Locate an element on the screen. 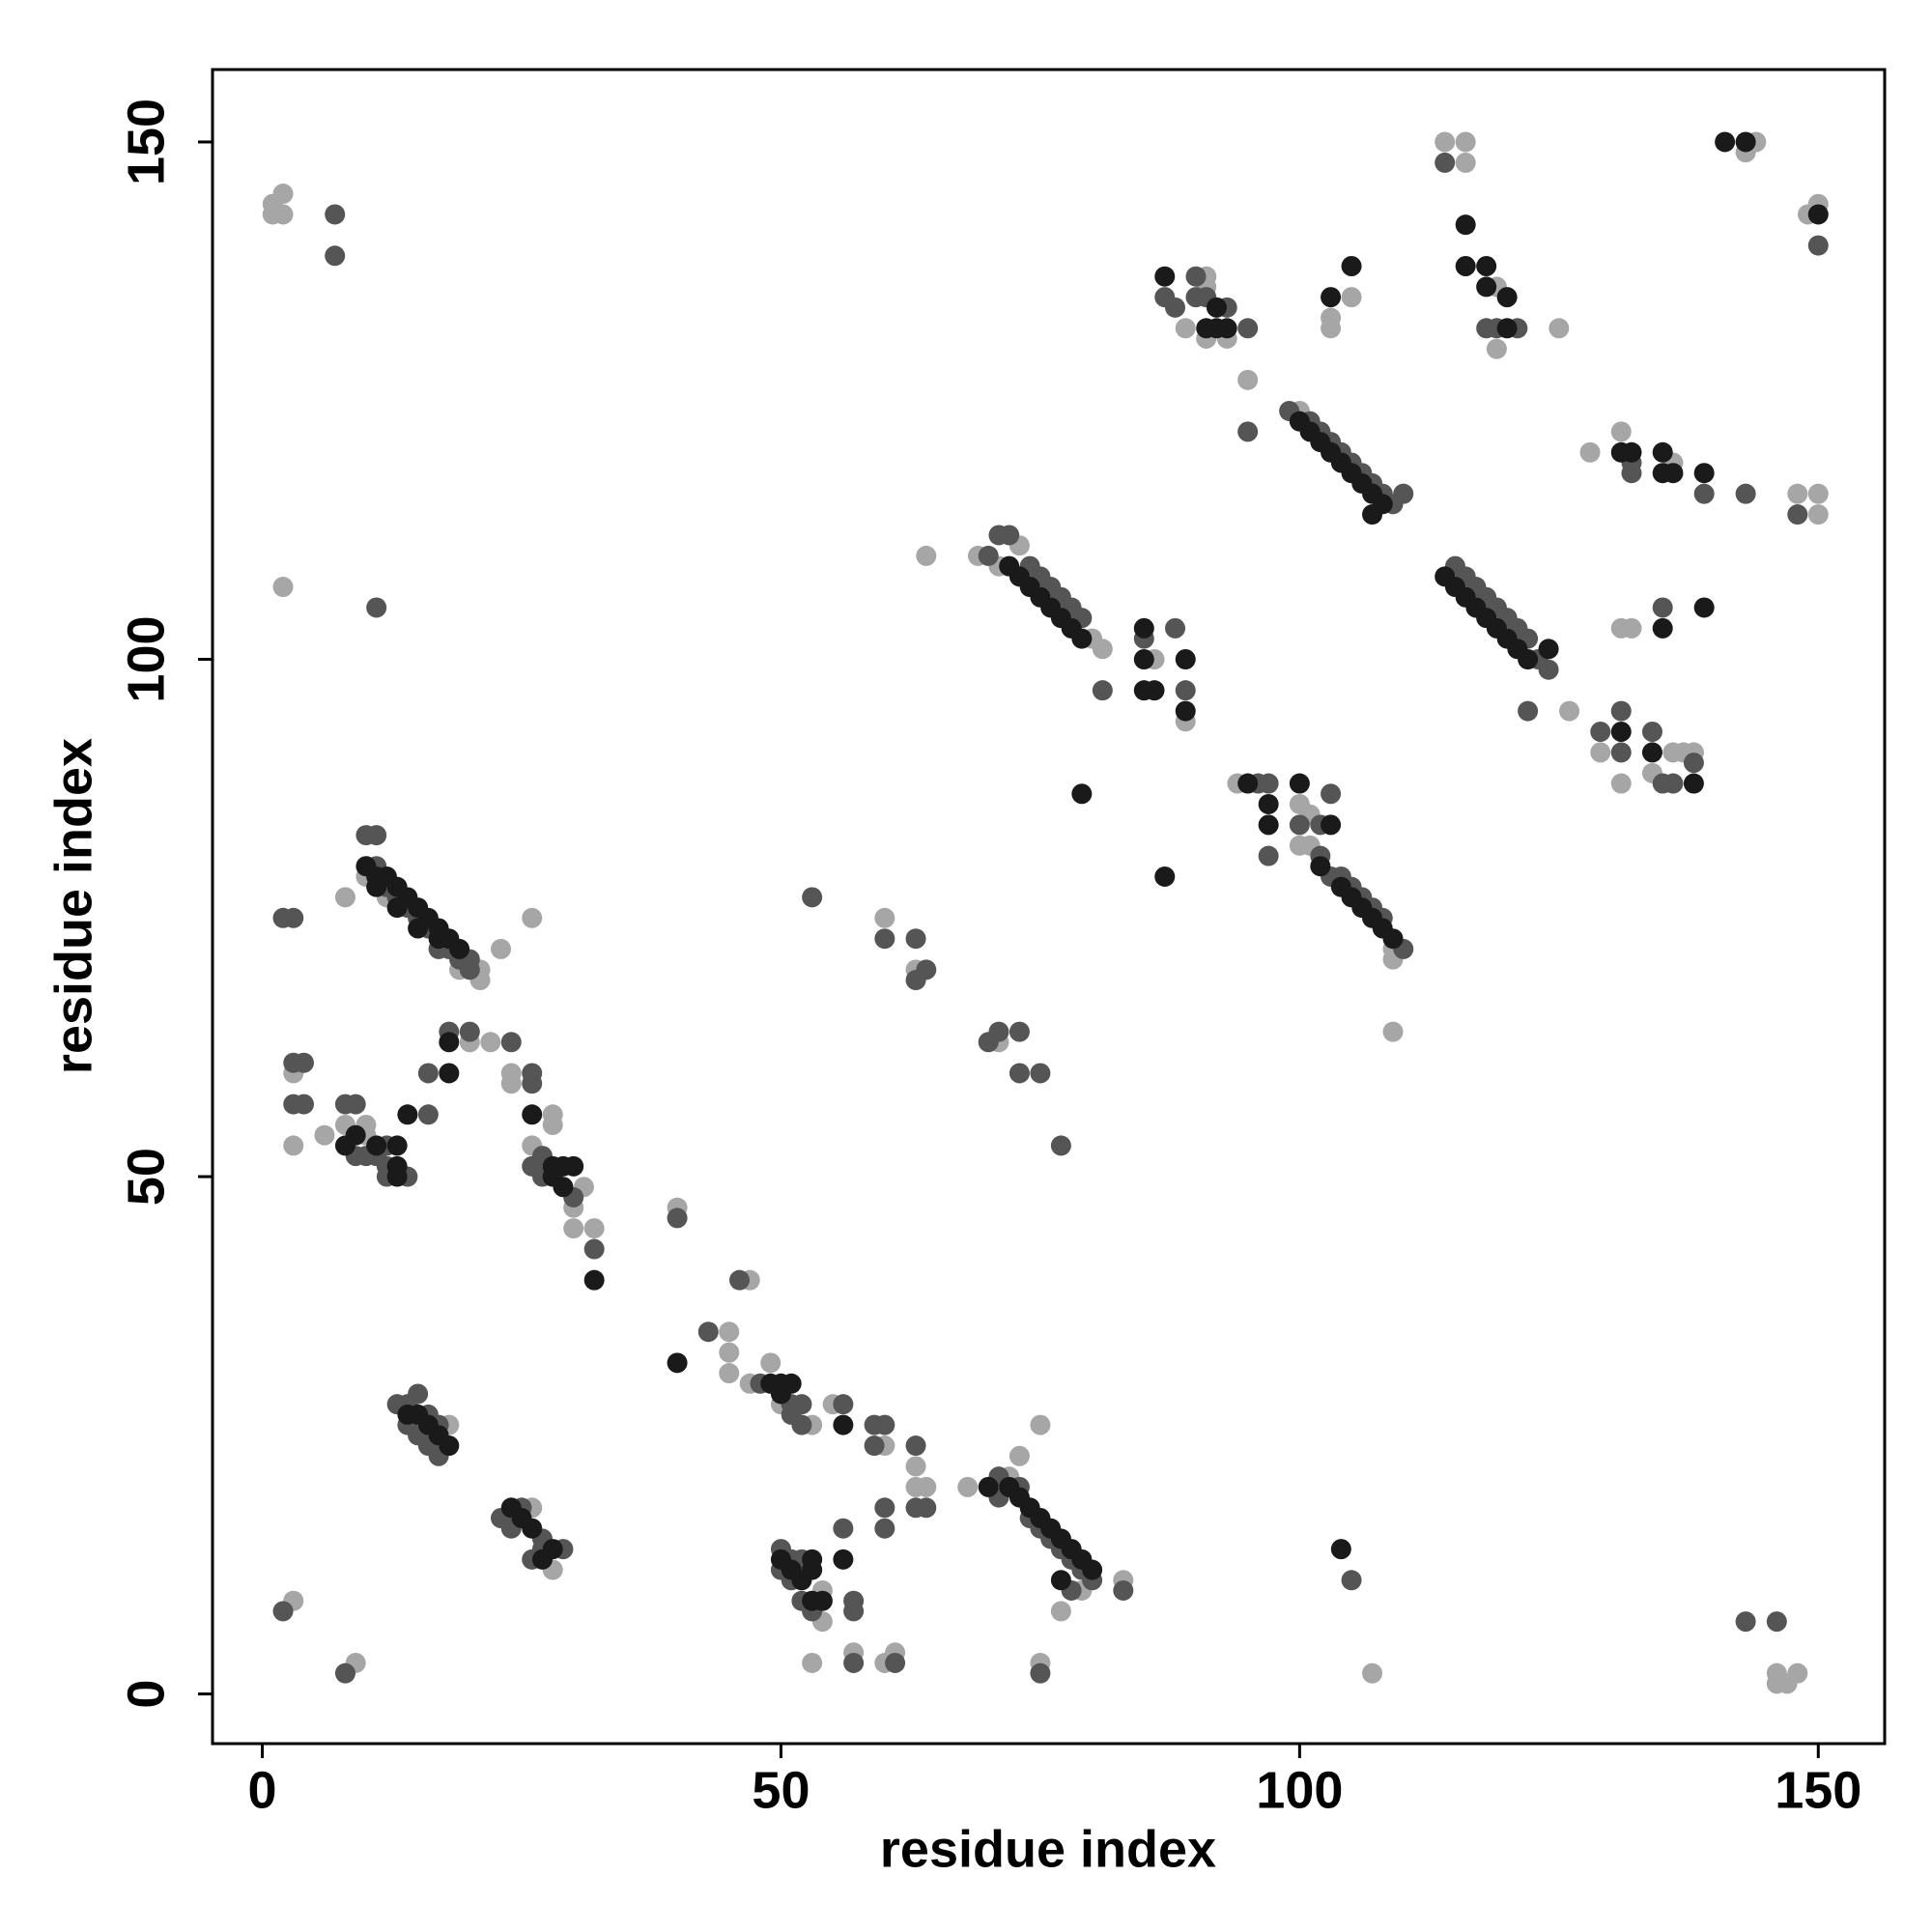 This screenshot has width=1932, height=1932. x-tick-label: 150 is located at coordinates (1818, 1790).